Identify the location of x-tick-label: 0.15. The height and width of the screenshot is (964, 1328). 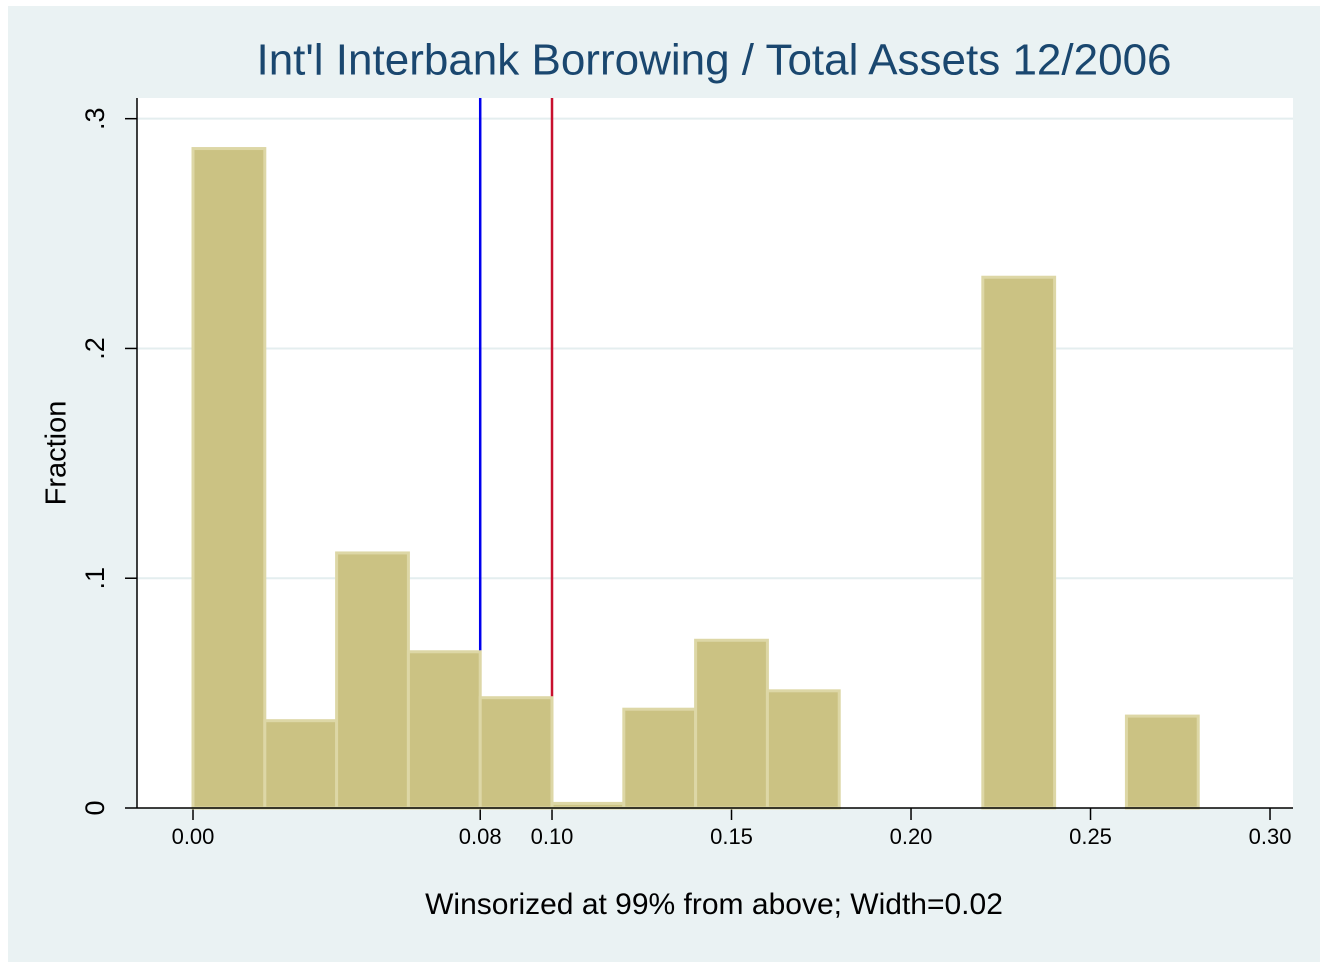
(731, 836).